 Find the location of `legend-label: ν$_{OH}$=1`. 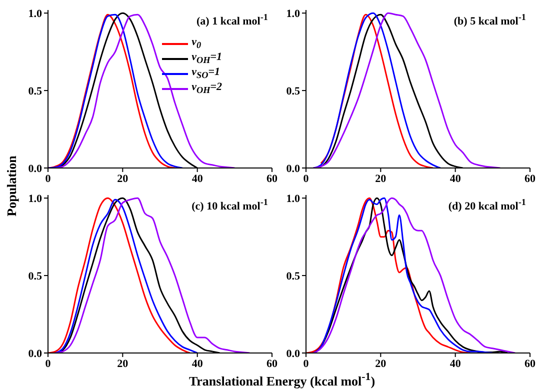

legend-label: ν$_{OH}$=1 is located at coordinates (207, 58).